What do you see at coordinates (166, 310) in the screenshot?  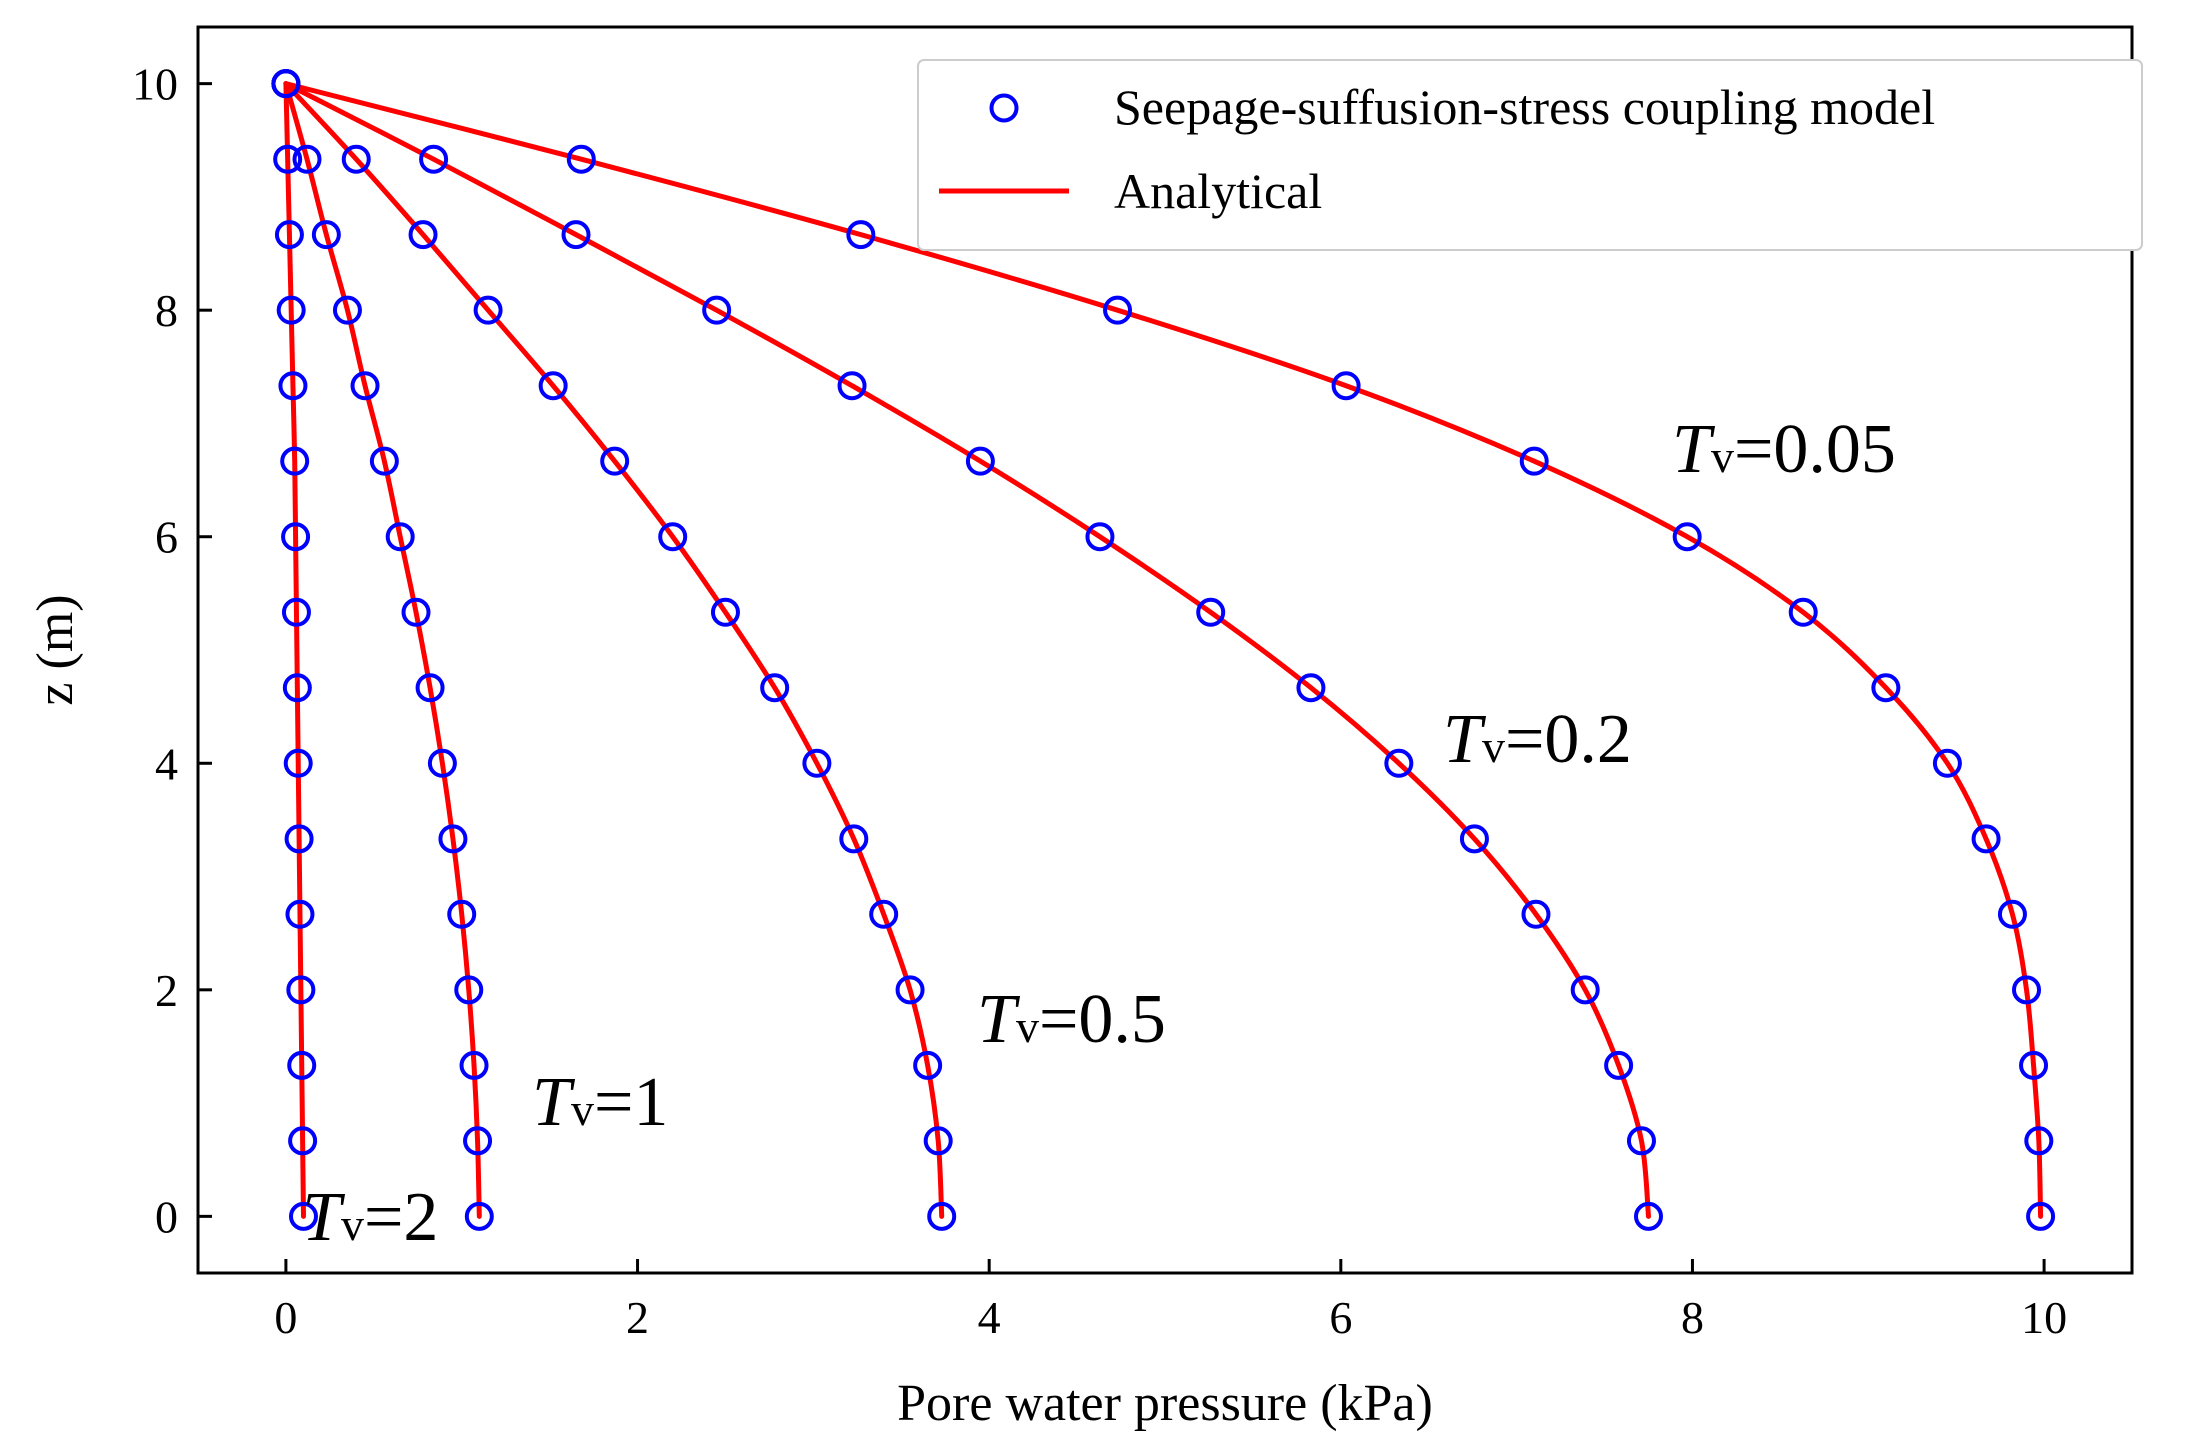 I see `y-tick-label: 8` at bounding box center [166, 310].